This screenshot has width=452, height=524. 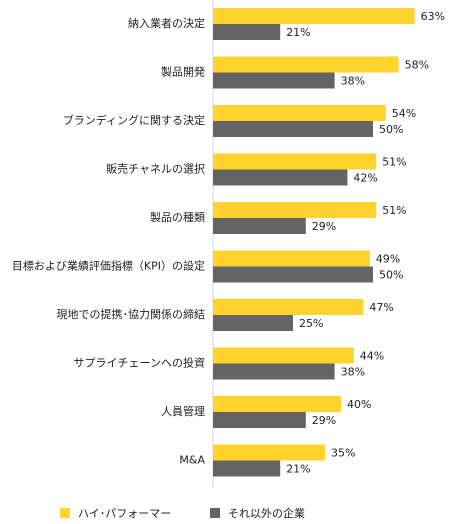 What do you see at coordinates (311, 323) in the screenshot?
I see `value-label-others: 25%` at bounding box center [311, 323].